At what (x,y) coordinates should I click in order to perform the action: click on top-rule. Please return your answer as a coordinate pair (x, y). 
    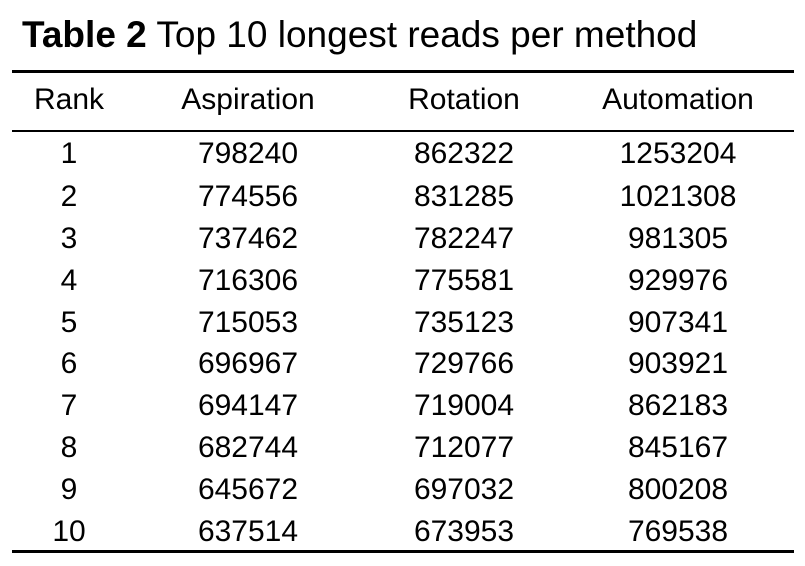
    Looking at the image, I should click on (403, 71).